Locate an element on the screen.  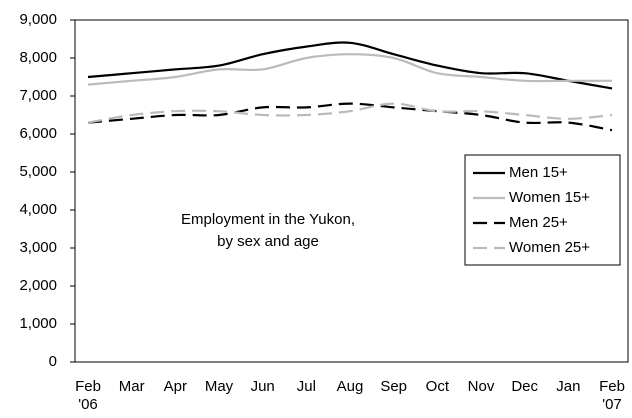
legend-label: Women 25+ is located at coordinates (549, 247).